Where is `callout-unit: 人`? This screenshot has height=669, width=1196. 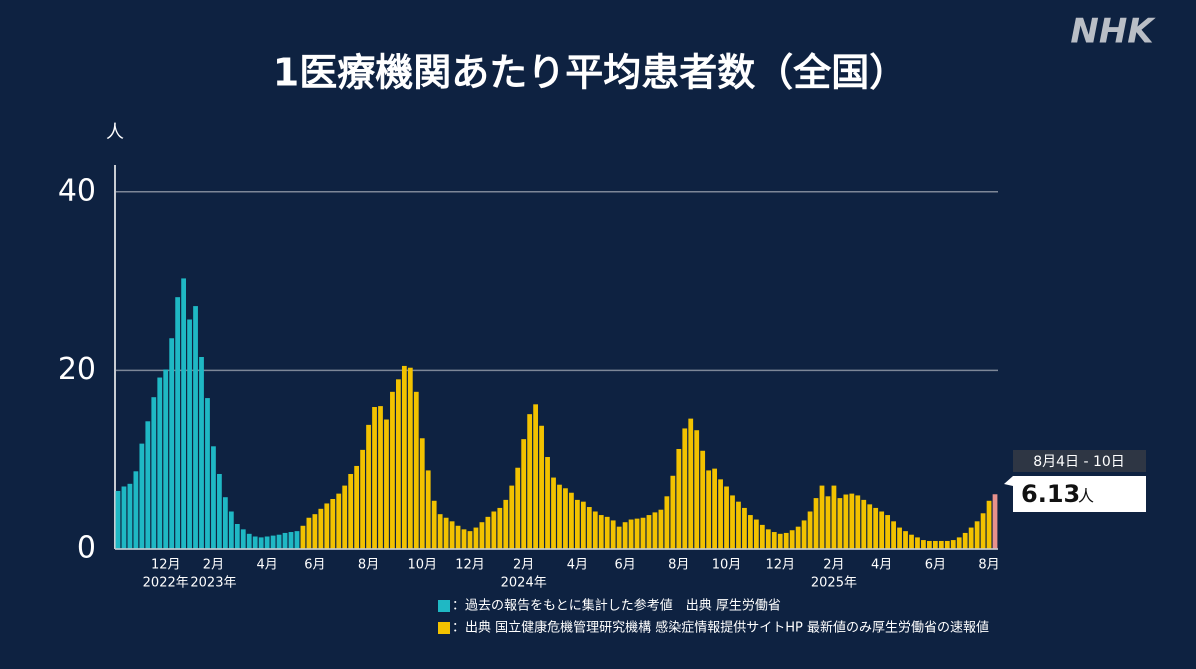
callout-unit: 人 is located at coordinates (1086, 496).